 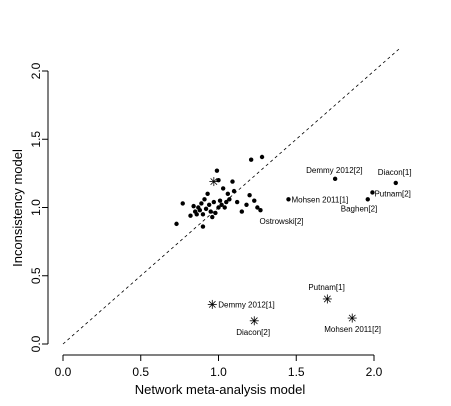 What do you see at coordinates (36, 275) in the screenshot?
I see `y-tick-label: 0.5` at bounding box center [36, 275].